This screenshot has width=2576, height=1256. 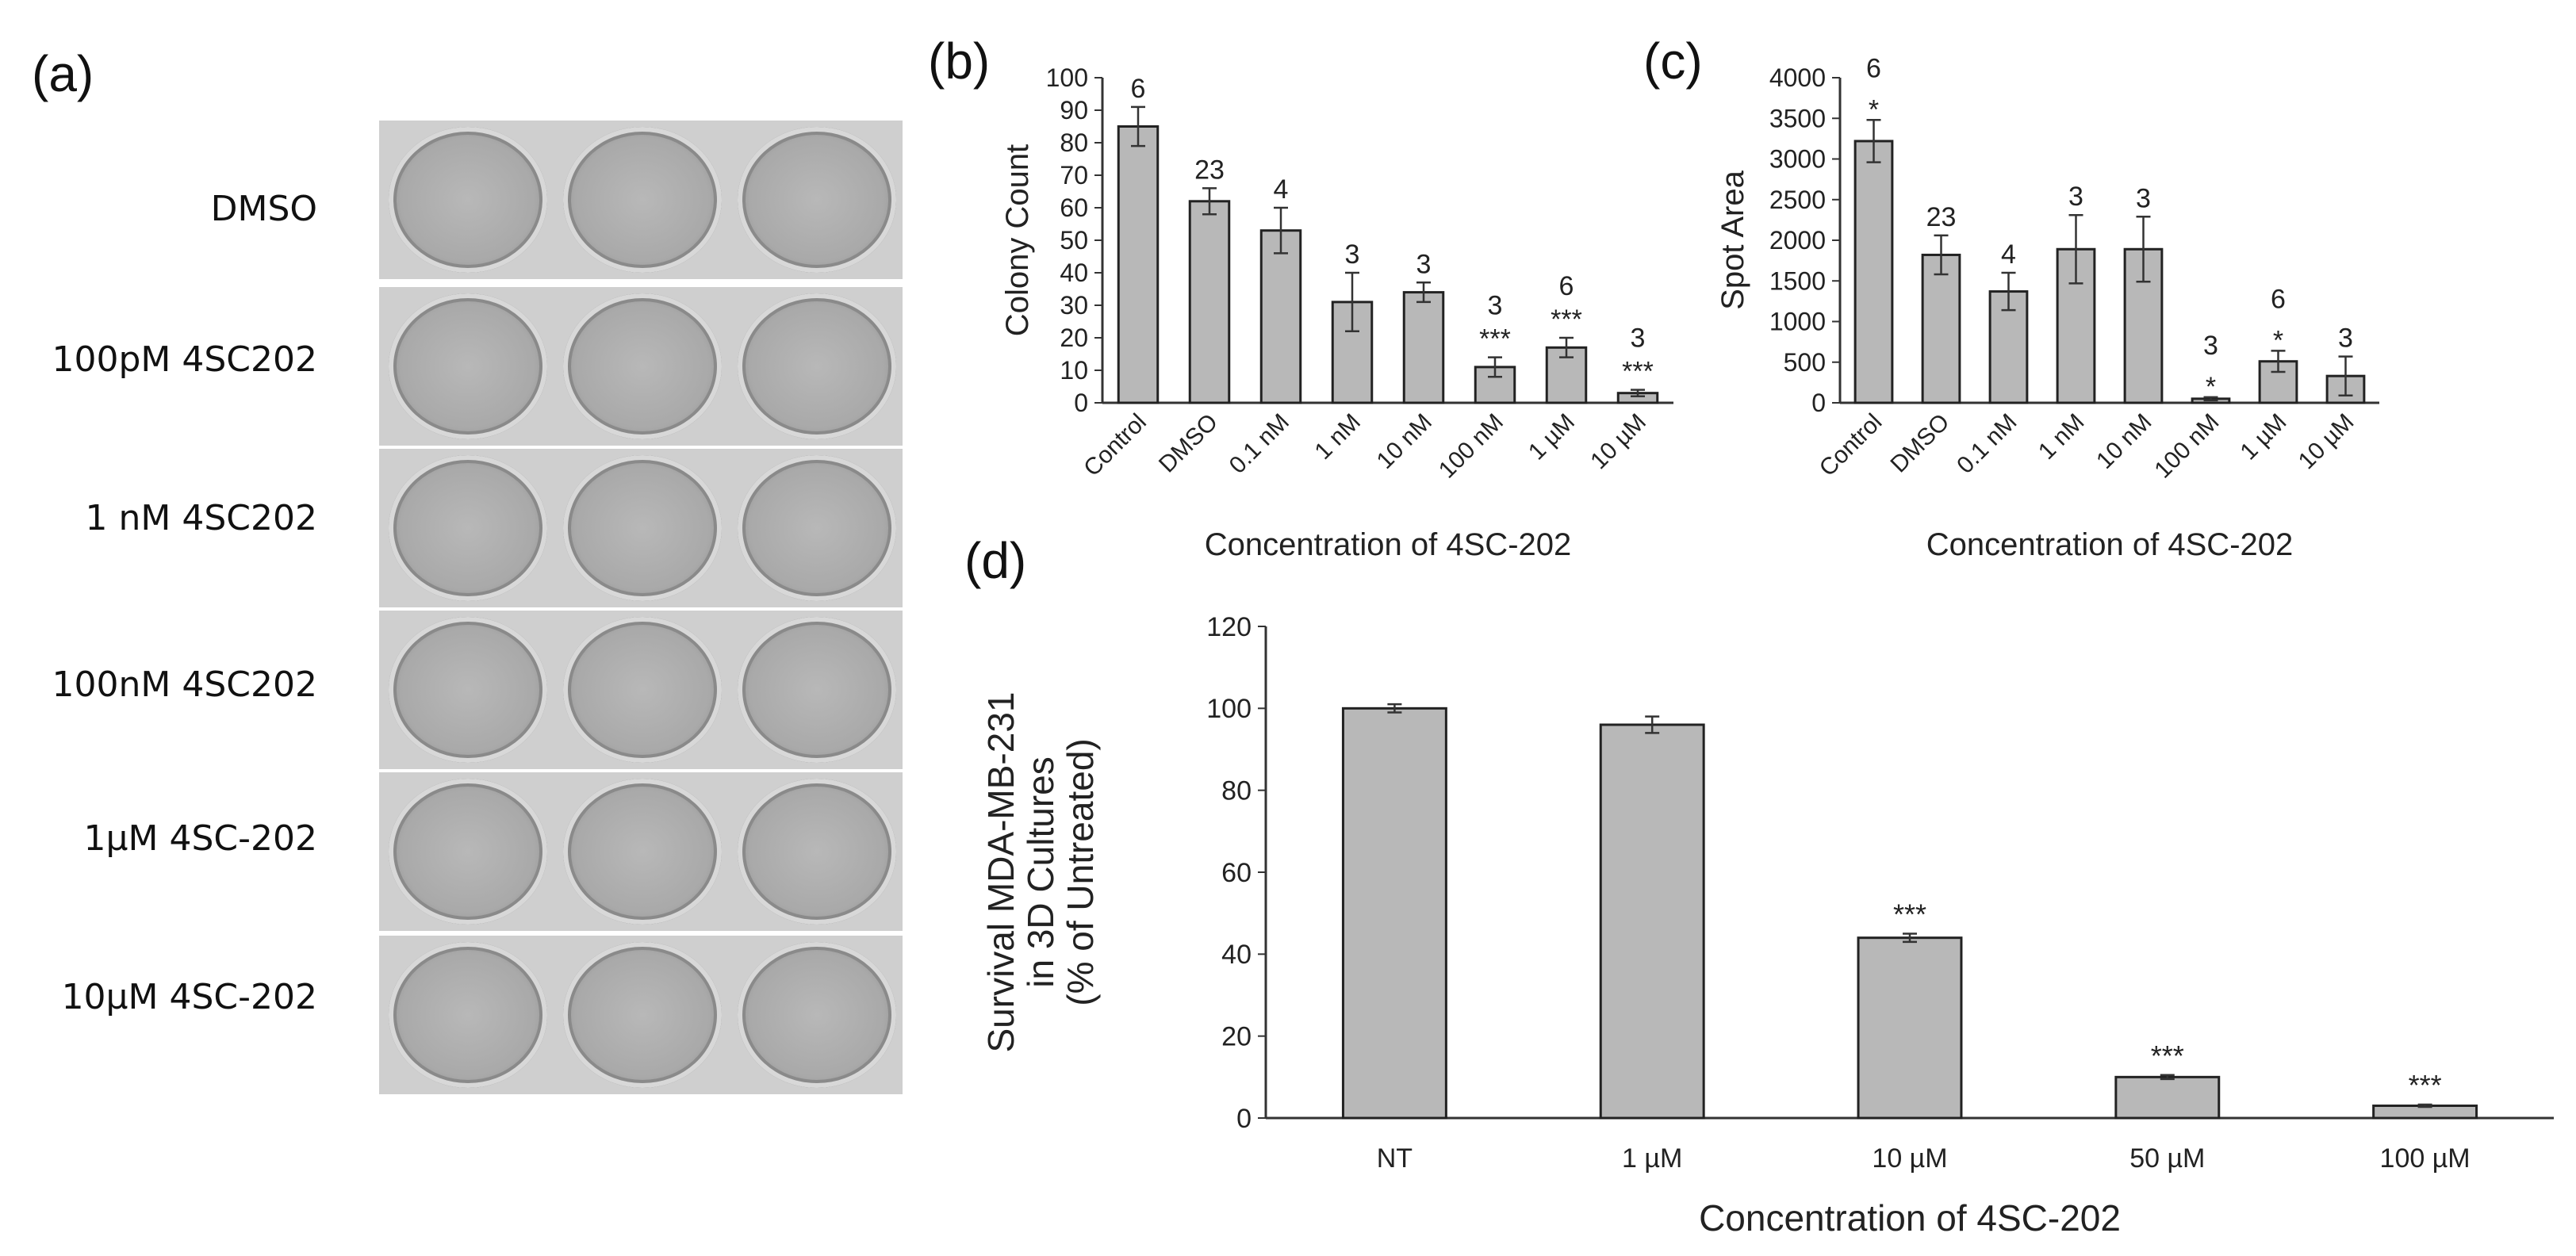 What do you see at coordinates (995, 560) in the screenshot?
I see `panel-d-label: (d)` at bounding box center [995, 560].